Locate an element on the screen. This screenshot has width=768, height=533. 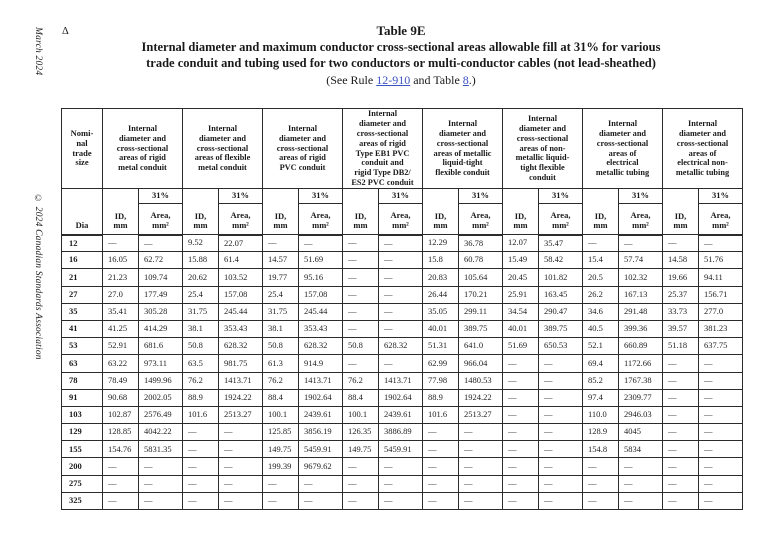
id-value-cell: 199.39 is located at coordinates (280, 466).